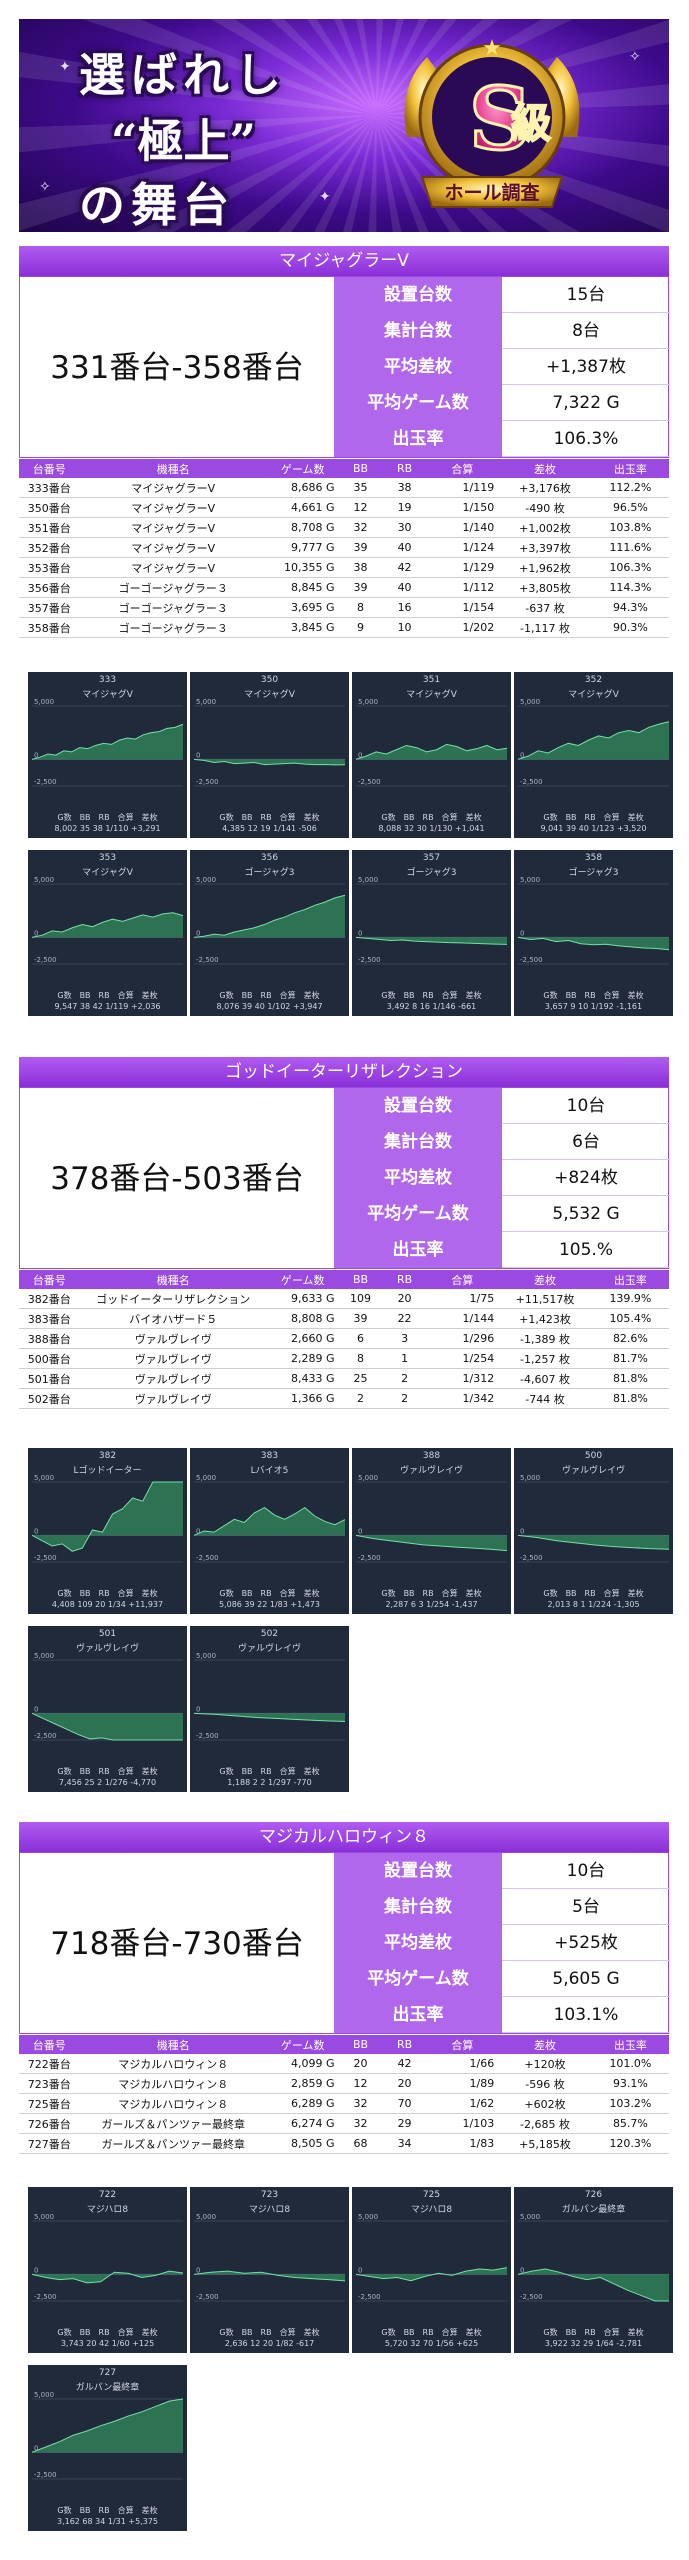 The image size is (689, 2560). I want to click on table-cell: 3,695 G, so click(302, 607).